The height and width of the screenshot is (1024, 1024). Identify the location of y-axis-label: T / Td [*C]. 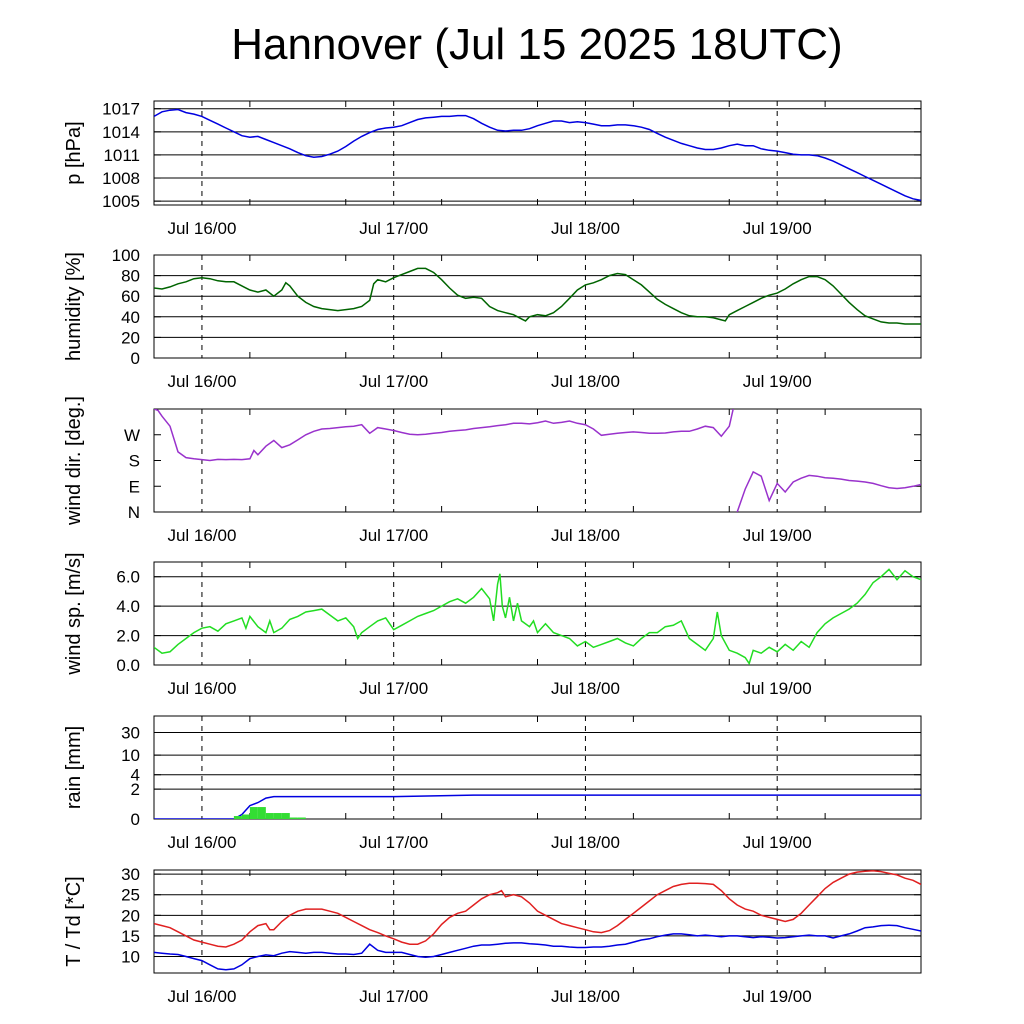
(74, 921).